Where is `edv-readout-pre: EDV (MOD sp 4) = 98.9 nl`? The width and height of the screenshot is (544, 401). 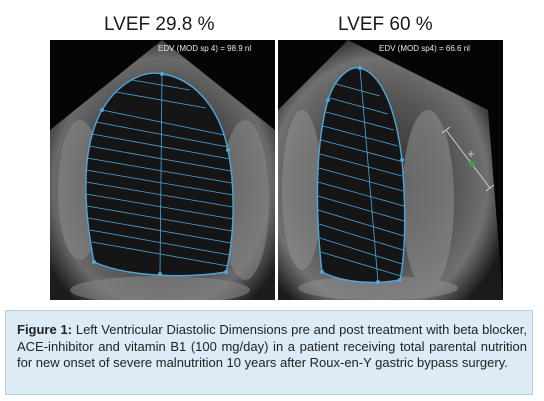
edv-readout-pre: EDV (MOD sp 4) = 98.9 nl is located at coordinates (205, 48).